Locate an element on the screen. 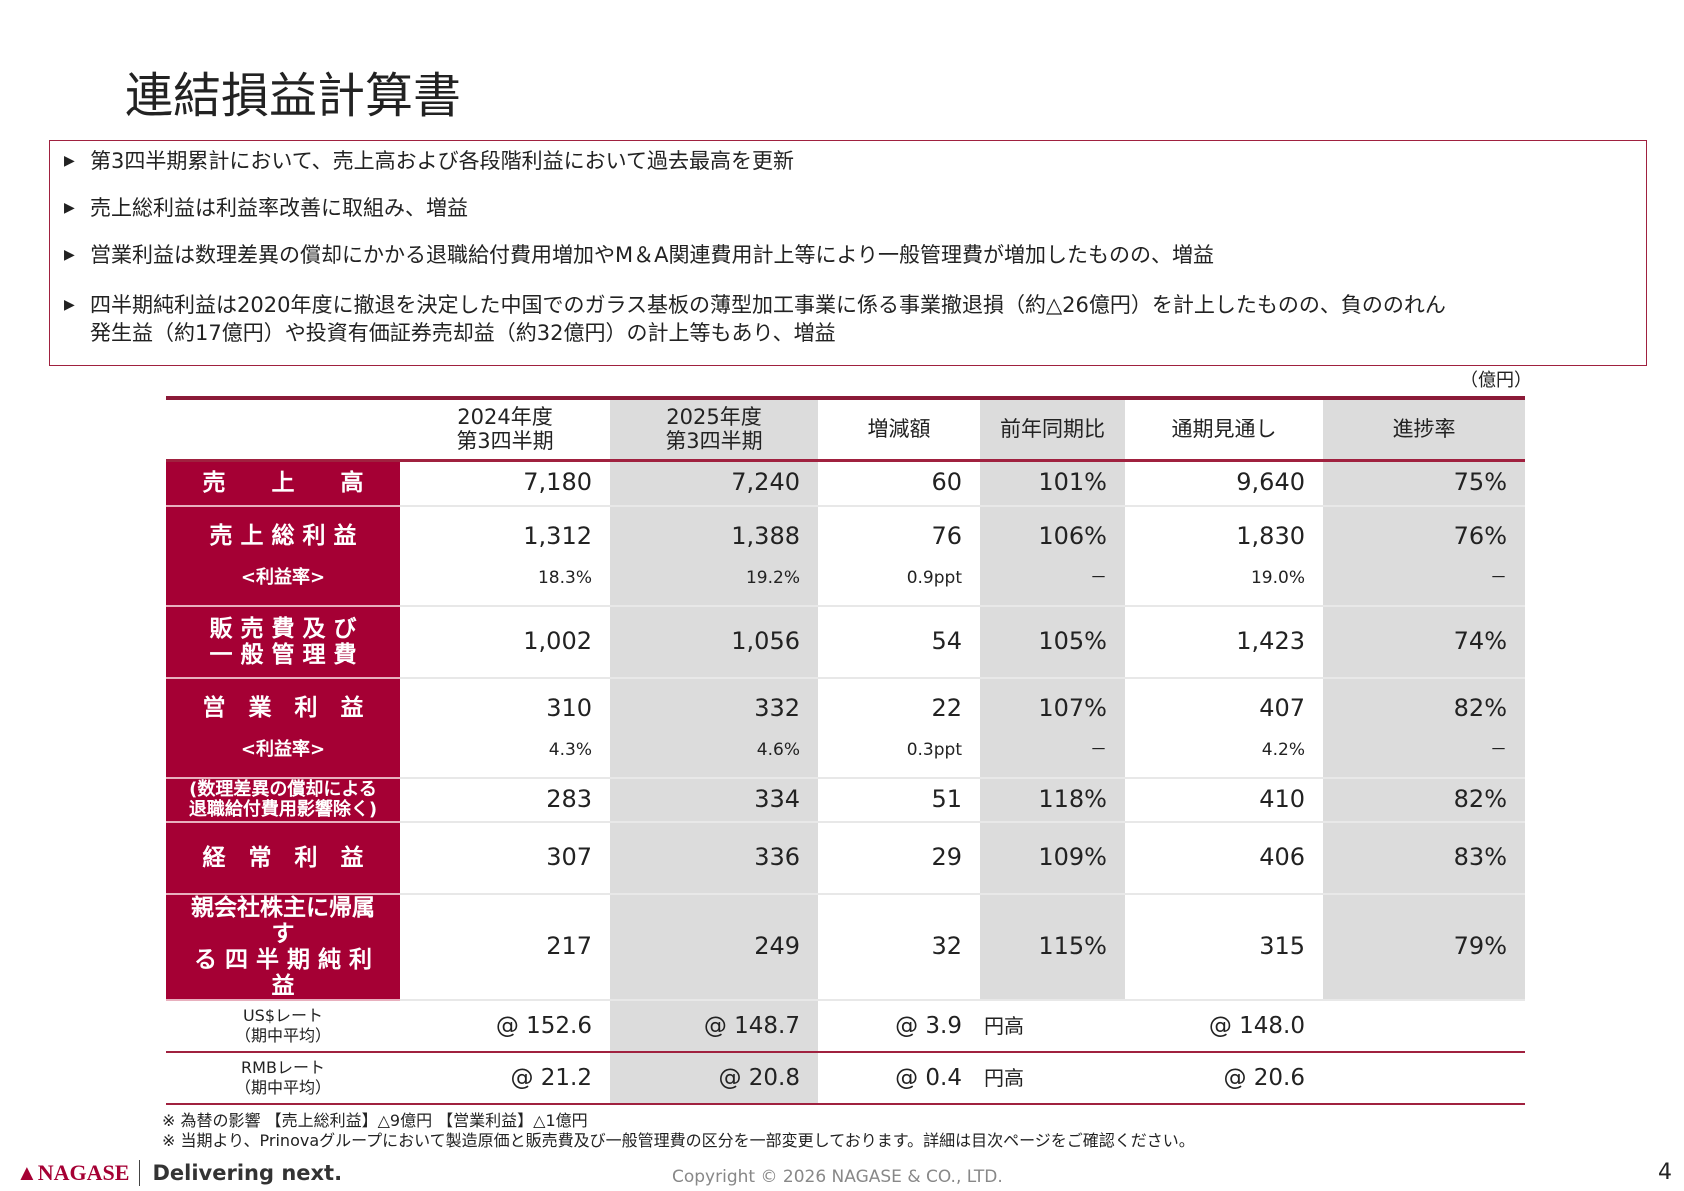 The width and height of the screenshot is (1684, 1191). value-cell: 118% is located at coordinates (1052, 800).